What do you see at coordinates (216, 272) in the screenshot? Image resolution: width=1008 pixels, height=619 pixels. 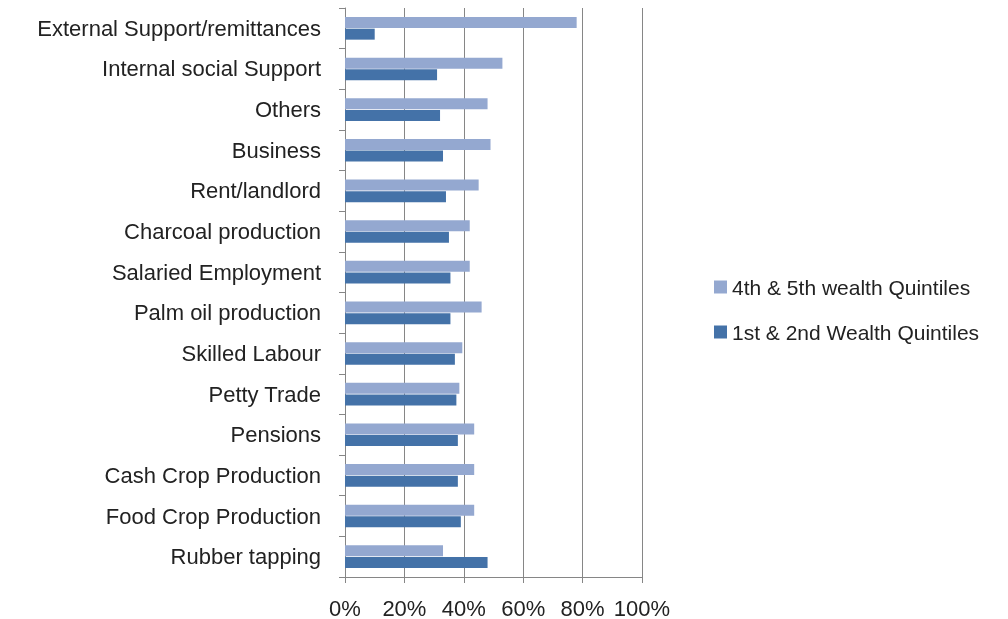 I see `y-tick-label: Salaried Employment` at bounding box center [216, 272].